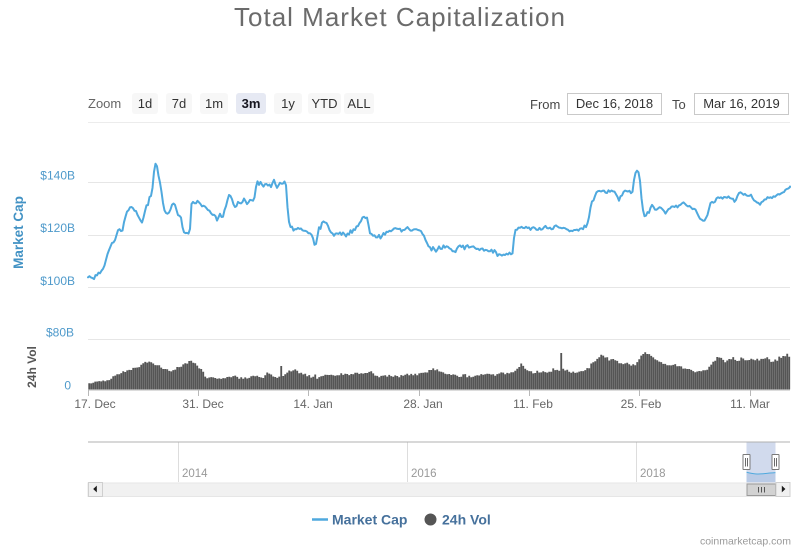 The image size is (800, 550). Describe the element at coordinates (745, 542) in the screenshot. I see `svg-text: coinmarketcap.com` at that location.